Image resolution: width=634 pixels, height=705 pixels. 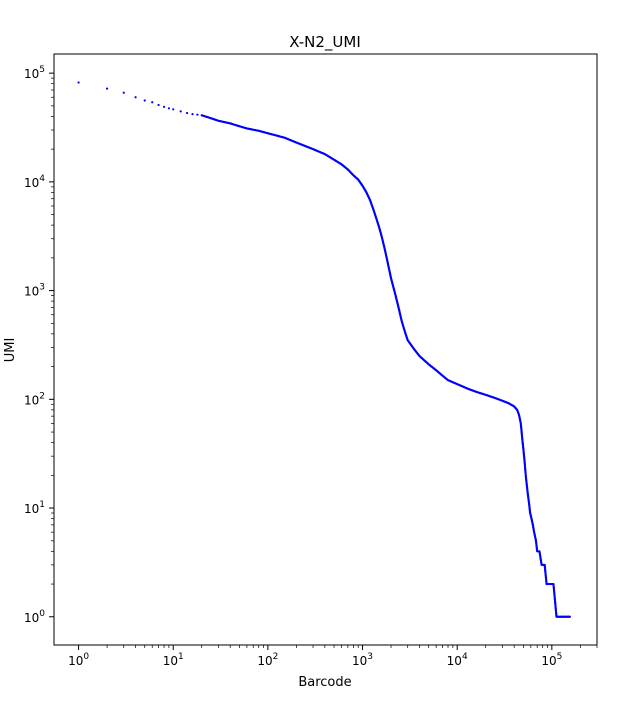 What do you see at coordinates (10, 350) in the screenshot?
I see `y-axis-label: UMI` at bounding box center [10, 350].